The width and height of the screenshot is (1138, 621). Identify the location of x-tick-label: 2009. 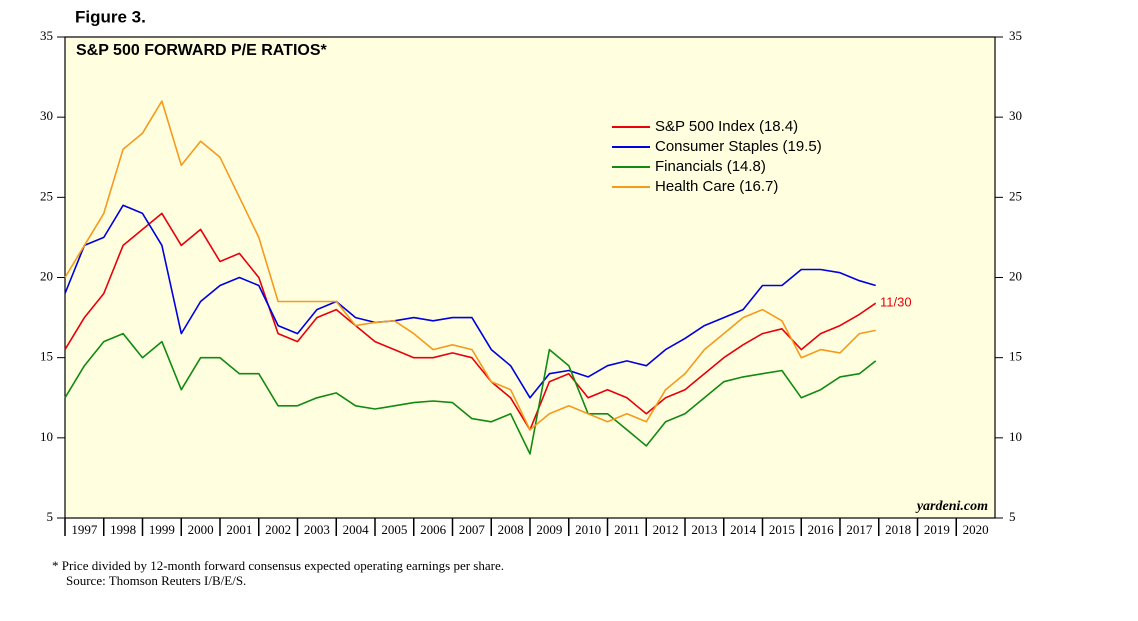
(549, 529).